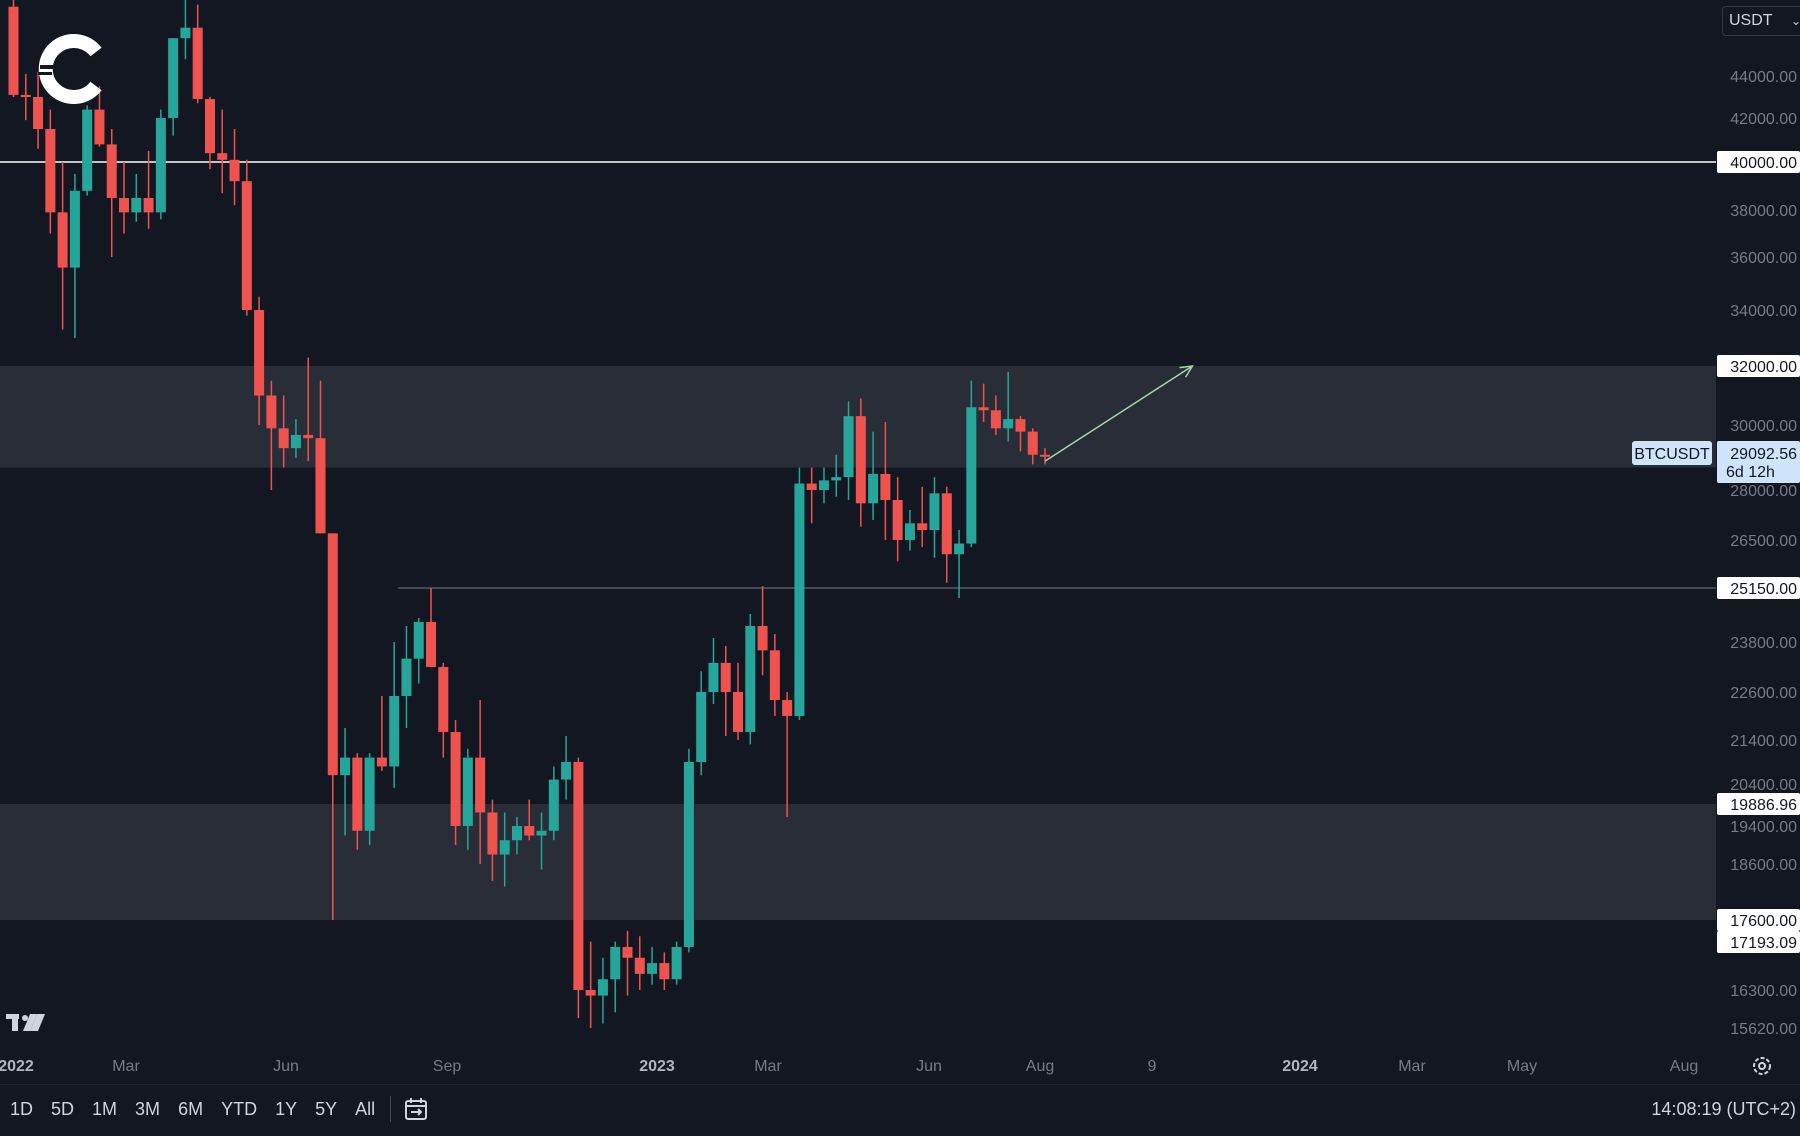 This screenshot has height=1136, width=1800. Describe the element at coordinates (1763, 991) in the screenshot. I see `price-axis-label: 16300.00` at that location.